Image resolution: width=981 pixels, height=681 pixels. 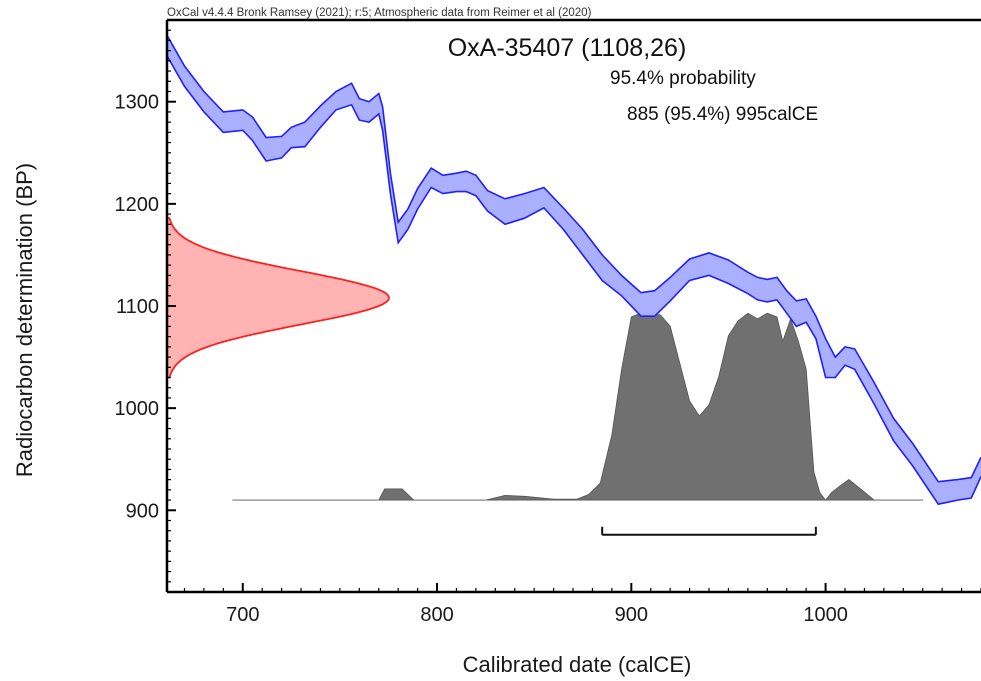 What do you see at coordinates (137, 409) in the screenshot?
I see `y-tick-label: 1000` at bounding box center [137, 409].